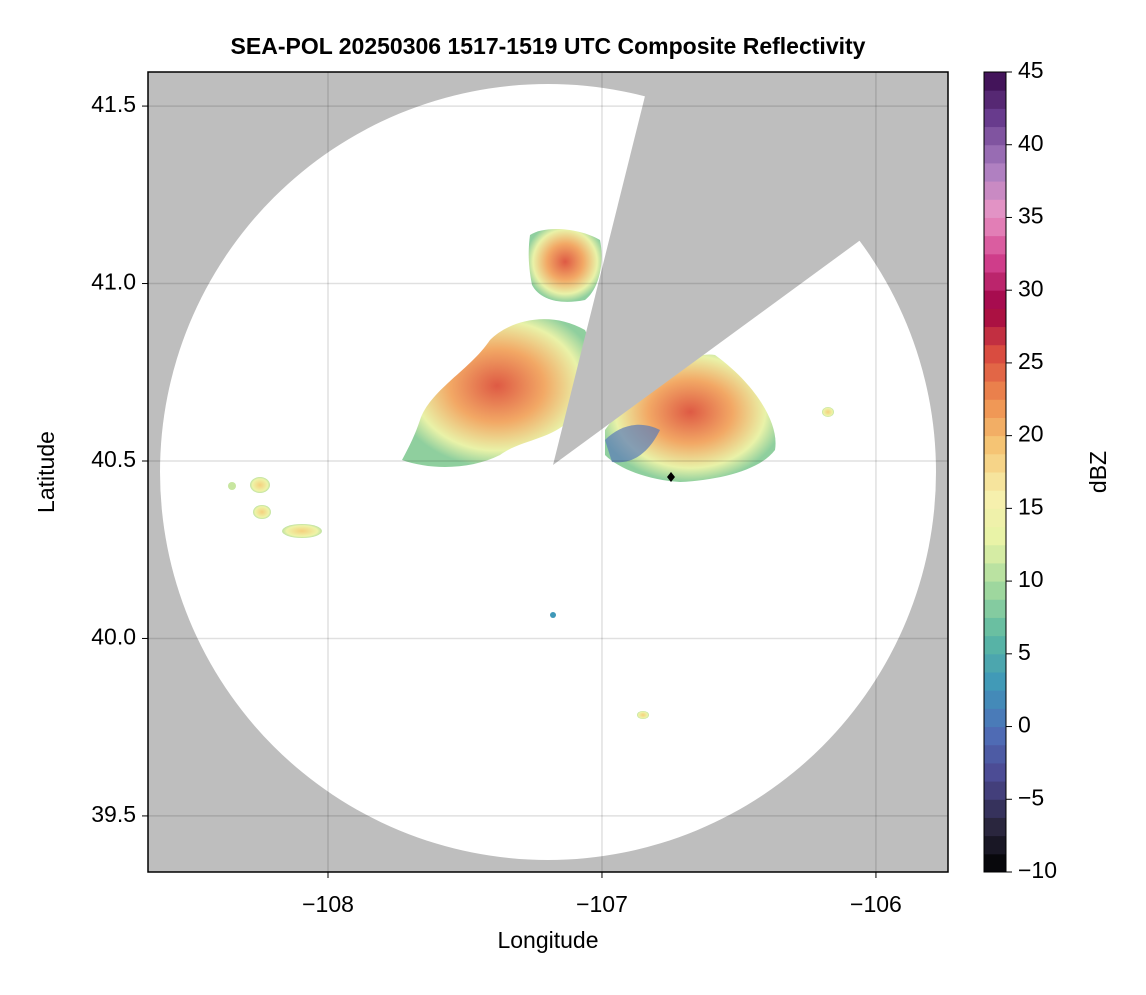 The image size is (1146, 995). I want to click on y-tick-label: 40.5, so click(113, 459).